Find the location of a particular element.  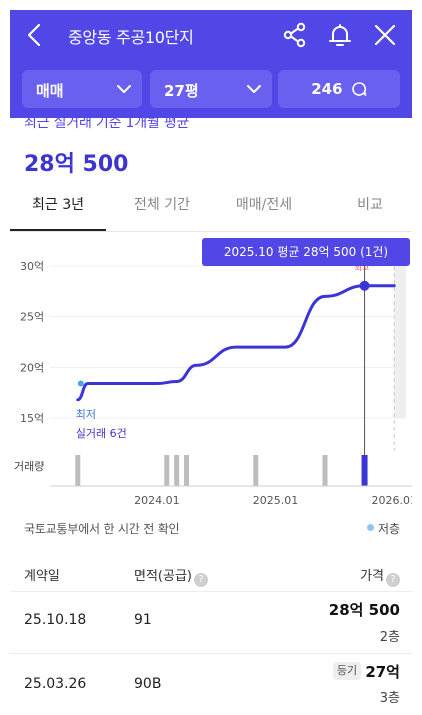

average-caption: 최근 실거래 기준 1개월 평균 is located at coordinates (107, 123).